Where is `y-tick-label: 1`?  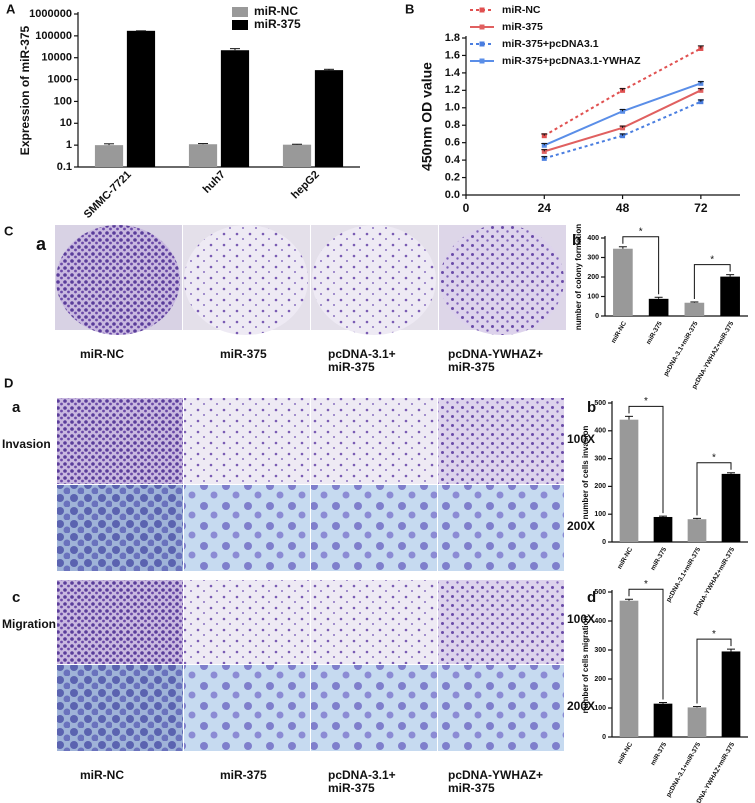
y-tick-label: 1 is located at coordinates (69, 145).